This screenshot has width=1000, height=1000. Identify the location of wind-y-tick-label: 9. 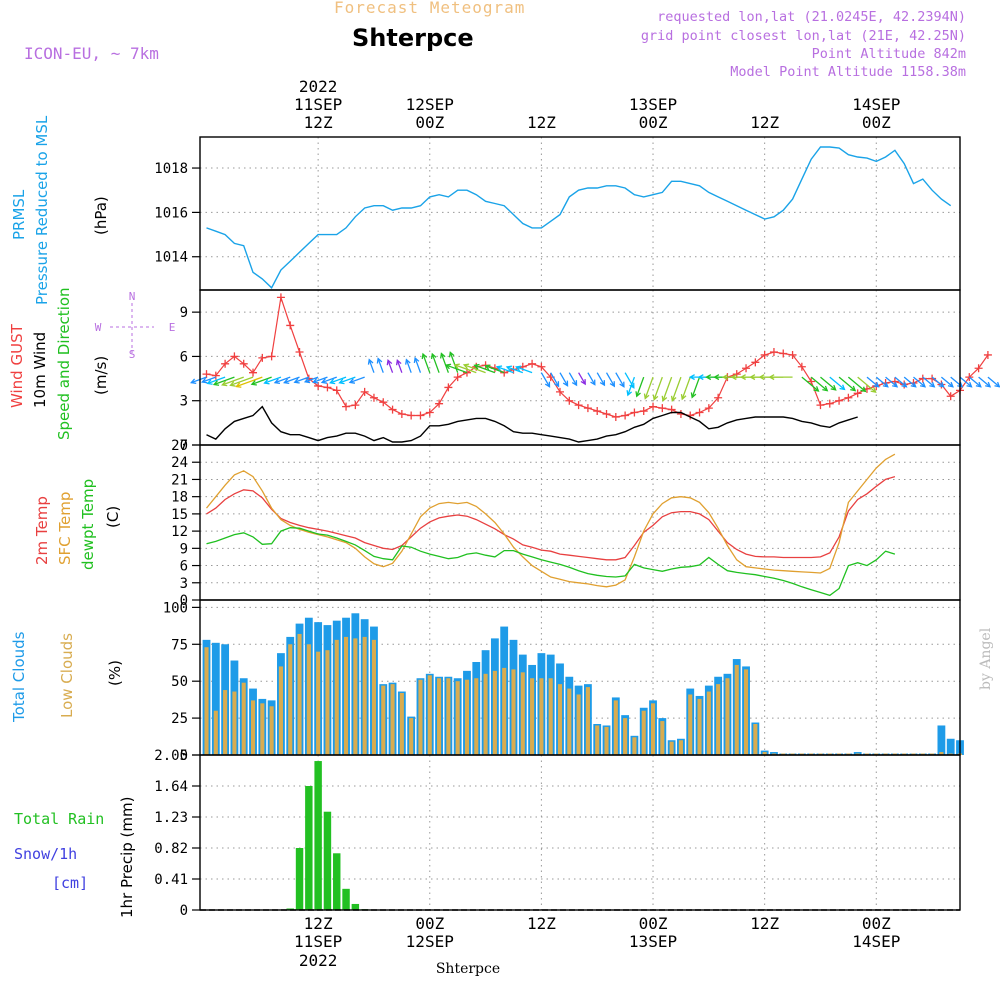
(184, 313).